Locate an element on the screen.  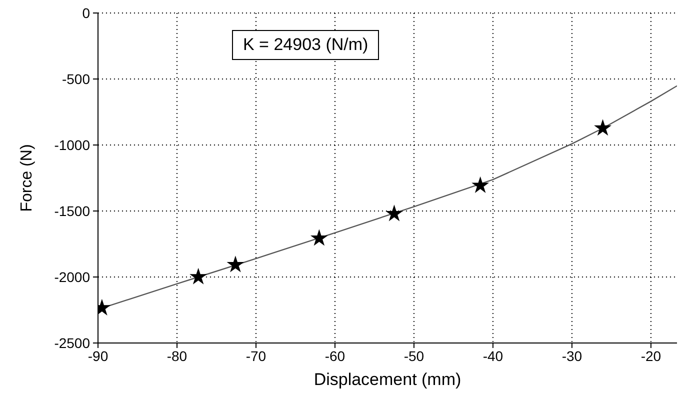
y-tick-label: 0 is located at coordinates (86, 12).